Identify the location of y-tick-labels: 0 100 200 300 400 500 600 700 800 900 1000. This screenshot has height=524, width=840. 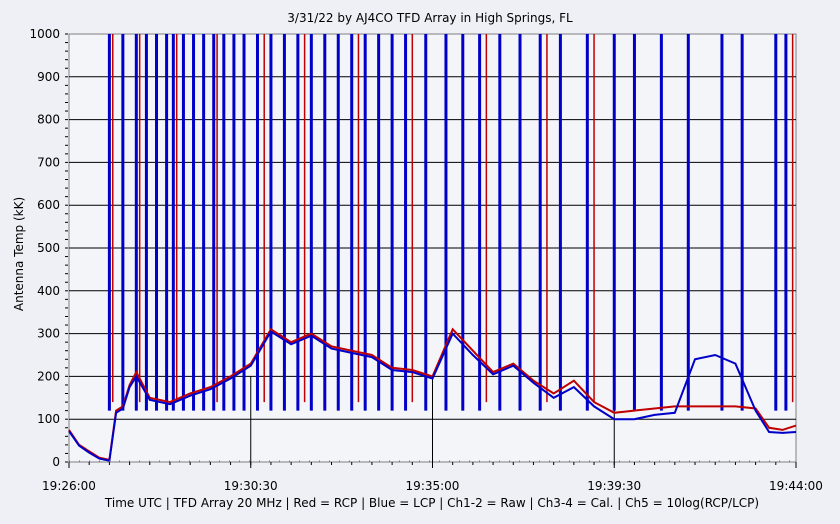
(44, 248).